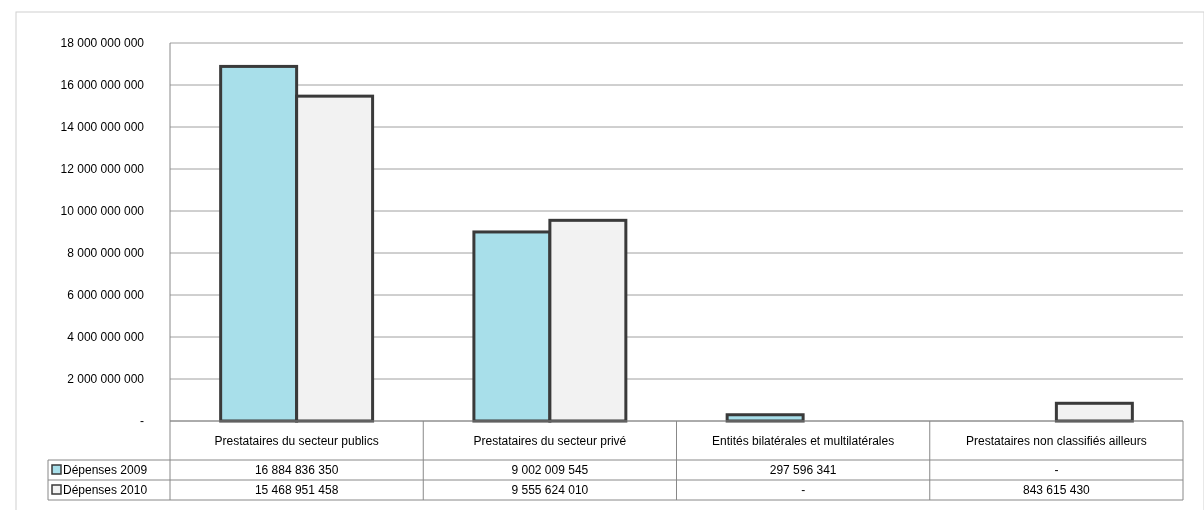  Describe the element at coordinates (106, 337) in the screenshot. I see `y-tick-label: 4 000 000 000` at that location.